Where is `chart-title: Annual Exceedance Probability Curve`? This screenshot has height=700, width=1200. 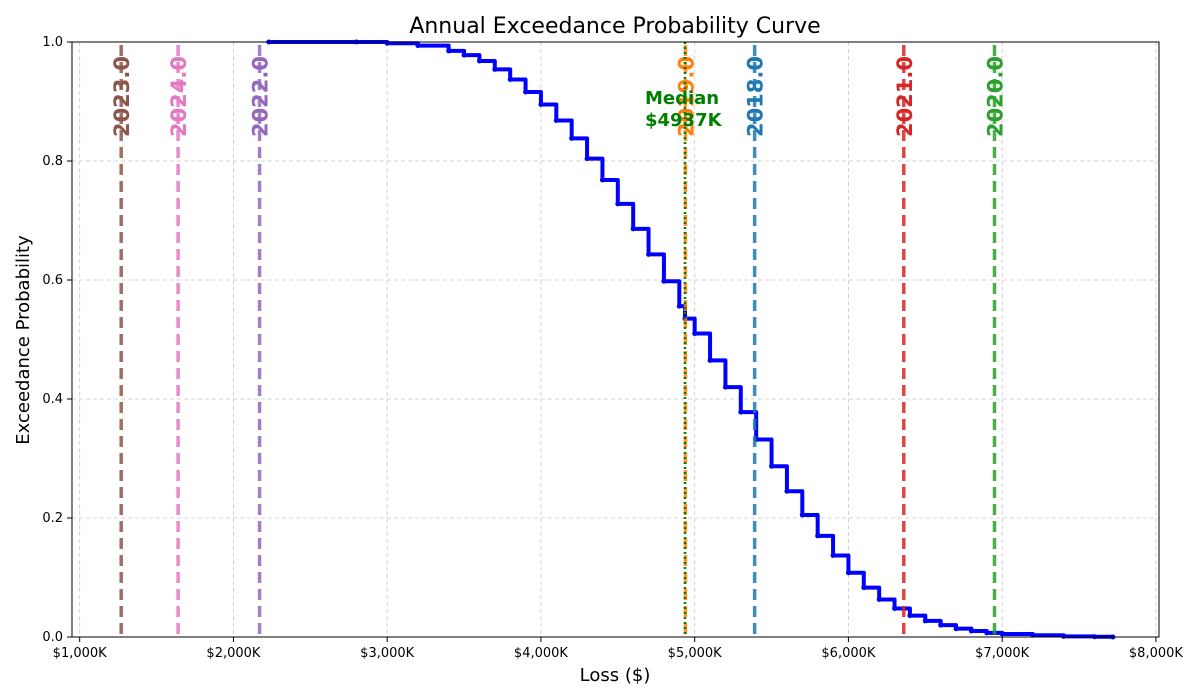
chart-title: Annual Exceedance Probability Curve is located at coordinates (614, 26).